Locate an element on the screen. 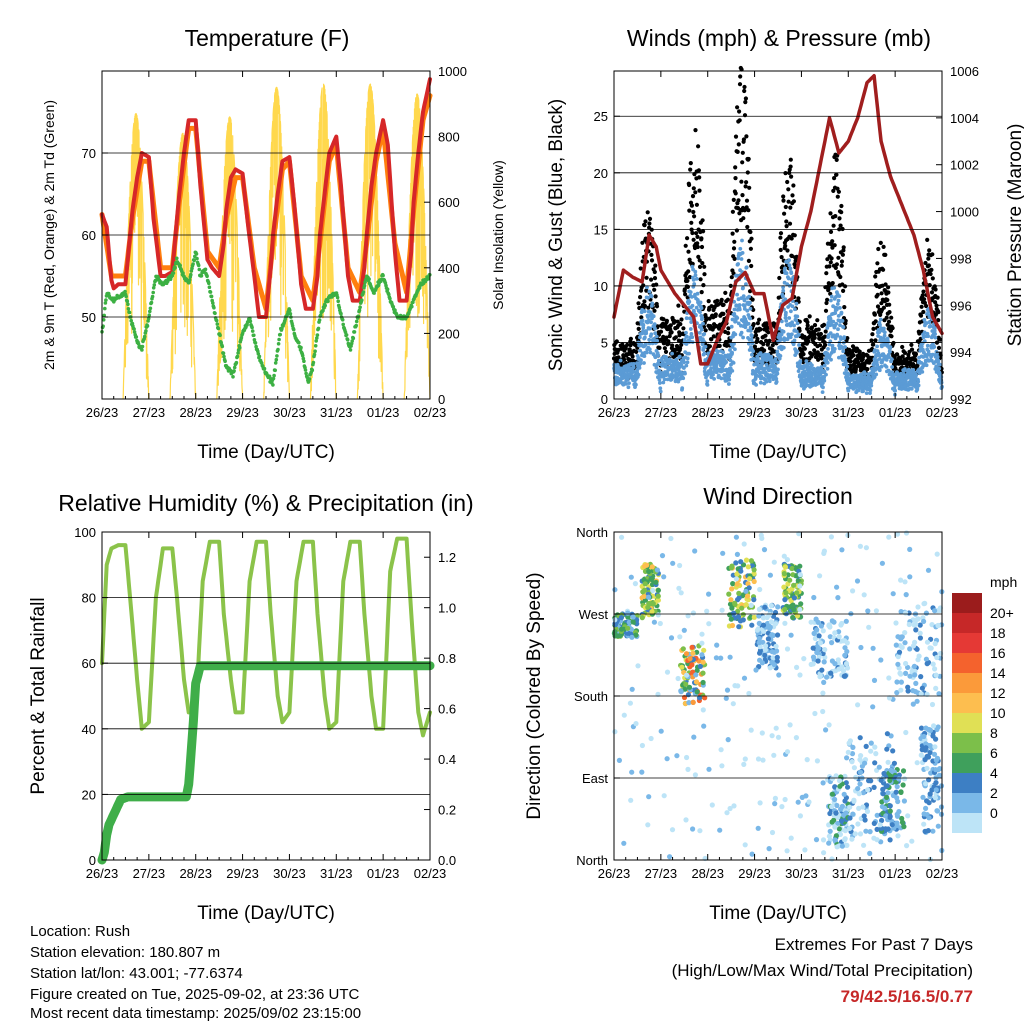 The width and height of the screenshot is (1024, 1024). winds-right-tick-label: 992 is located at coordinates (961, 399).